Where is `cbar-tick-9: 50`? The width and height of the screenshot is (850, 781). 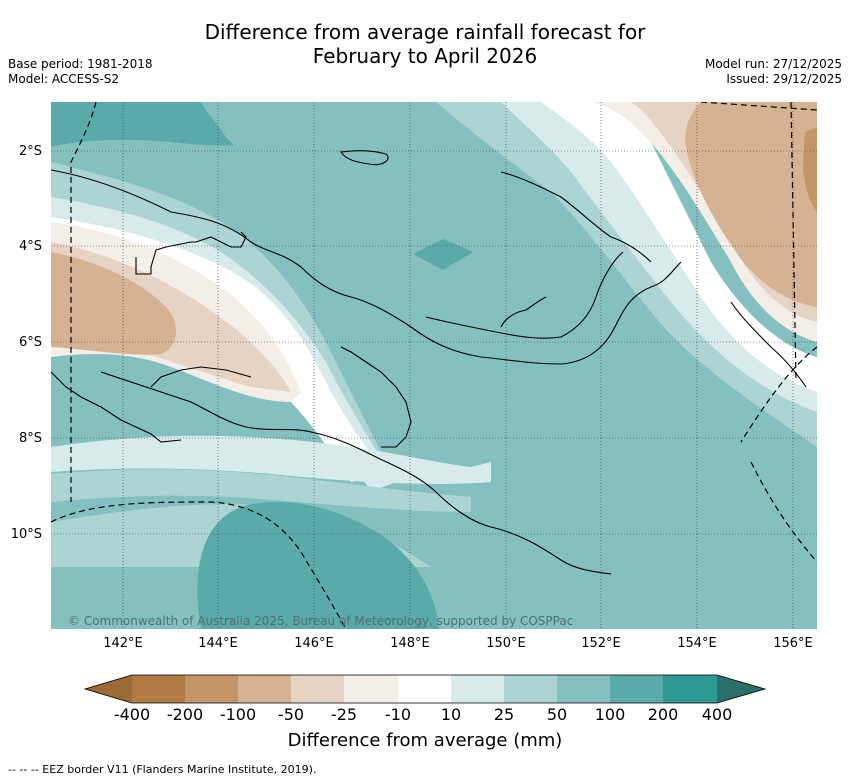 cbar-tick-9: 50 is located at coordinates (557, 714).